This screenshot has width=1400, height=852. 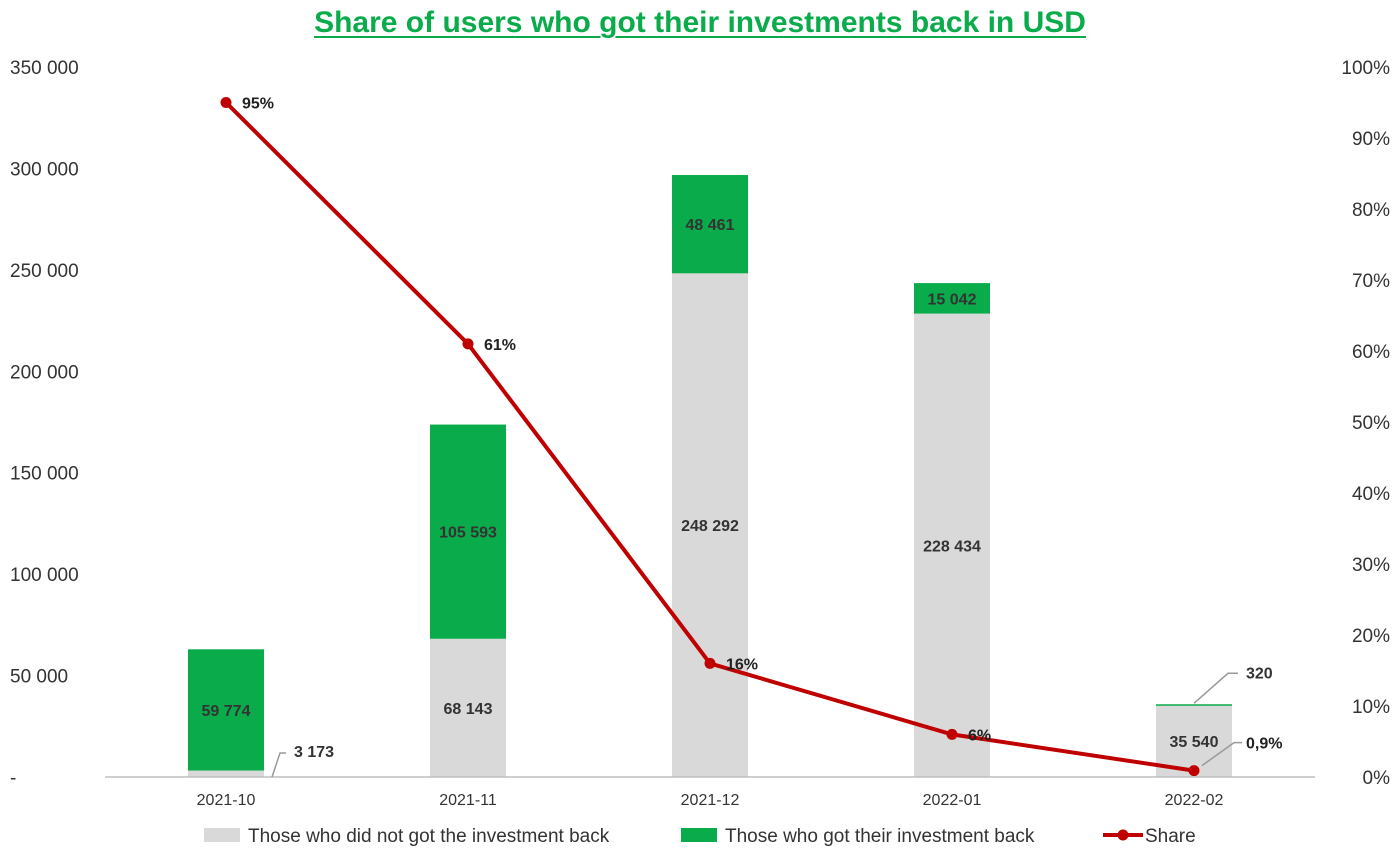 I want to click on right-tick-label: 10%, so click(x=1371, y=707).